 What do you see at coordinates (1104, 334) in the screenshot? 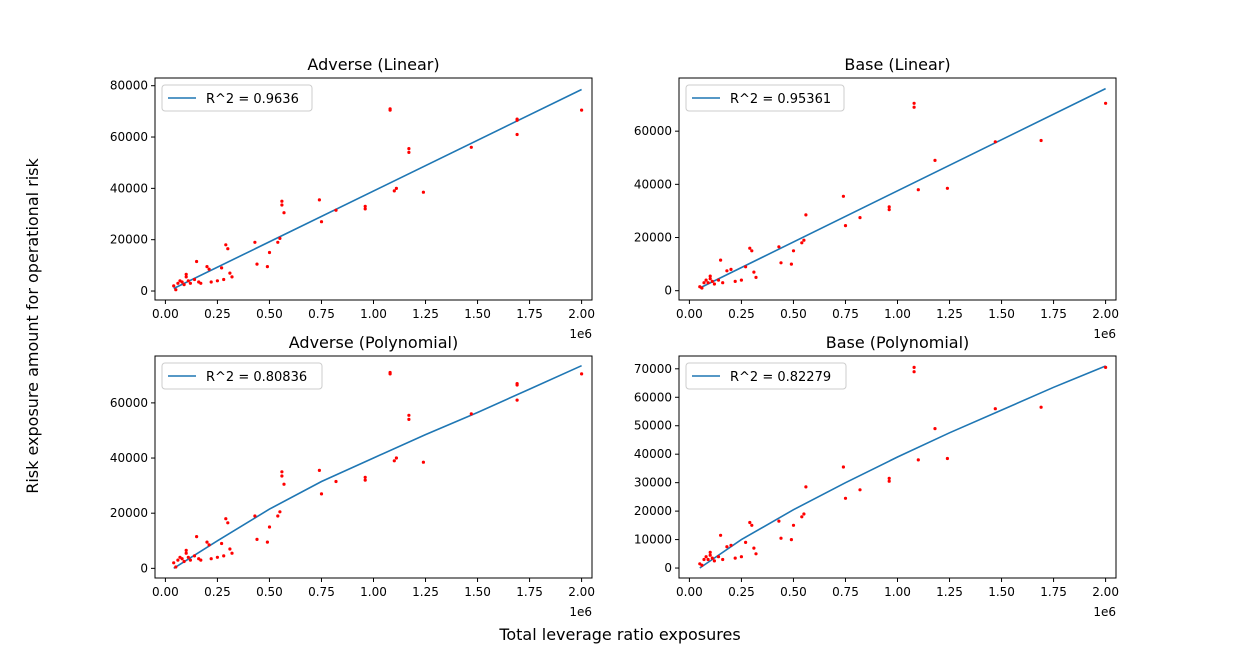
I see `x-scale-label: 1e6` at bounding box center [1104, 334].